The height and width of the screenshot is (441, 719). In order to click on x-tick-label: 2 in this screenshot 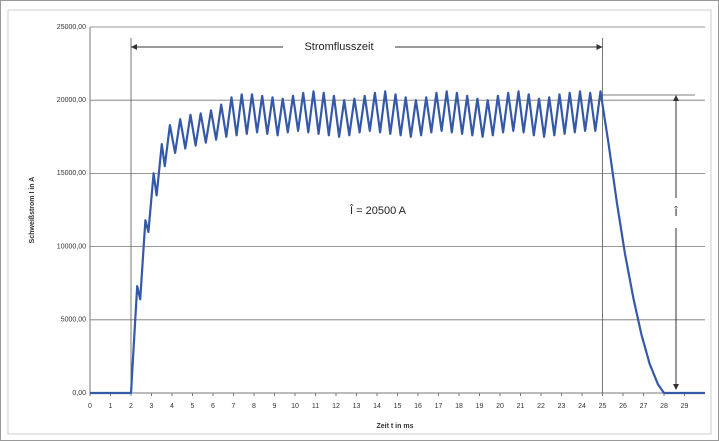, I will do `click(131, 406)`.